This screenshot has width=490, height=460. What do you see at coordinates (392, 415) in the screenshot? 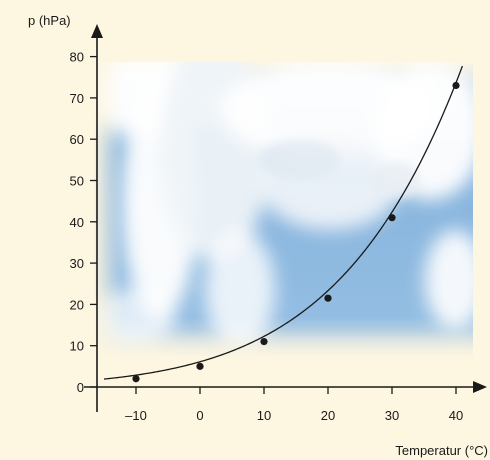
I see `x-tick-label: 30` at bounding box center [392, 415].